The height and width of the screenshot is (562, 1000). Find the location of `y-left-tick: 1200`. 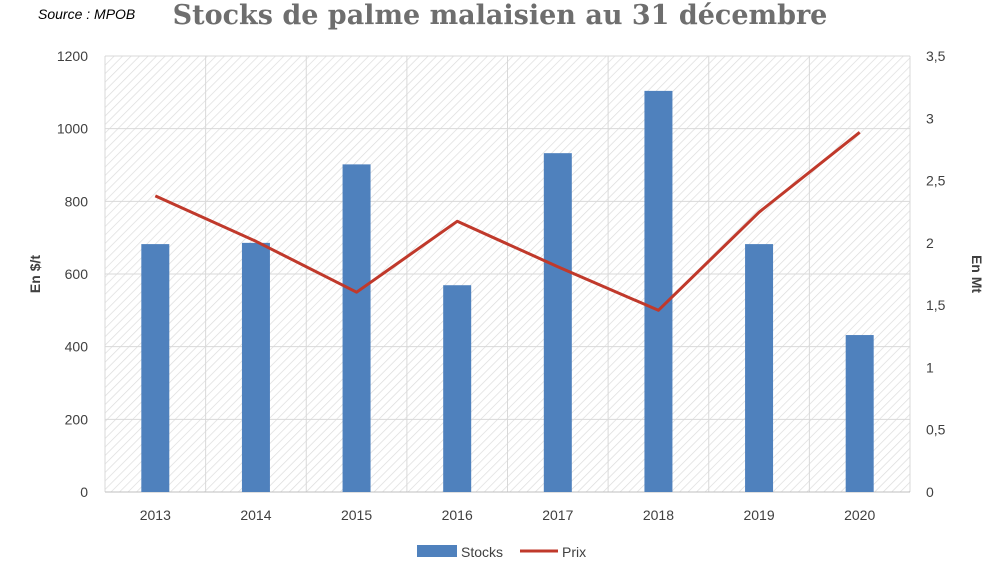

y-left-tick: 1200 is located at coordinates (72, 56).